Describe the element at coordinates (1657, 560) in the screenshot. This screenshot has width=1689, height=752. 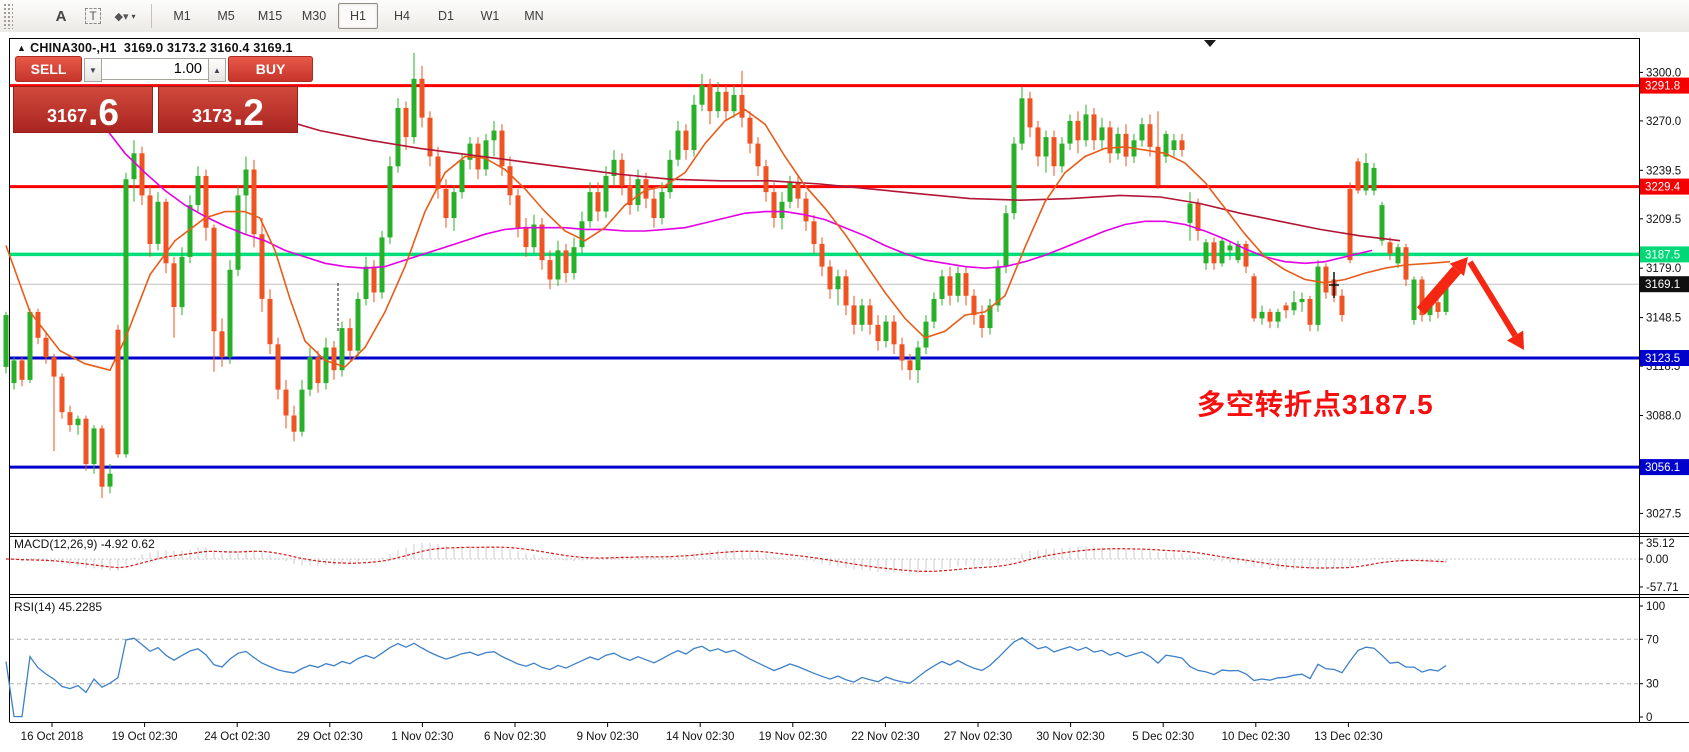
I see `svg-text: 0.00` at that location.